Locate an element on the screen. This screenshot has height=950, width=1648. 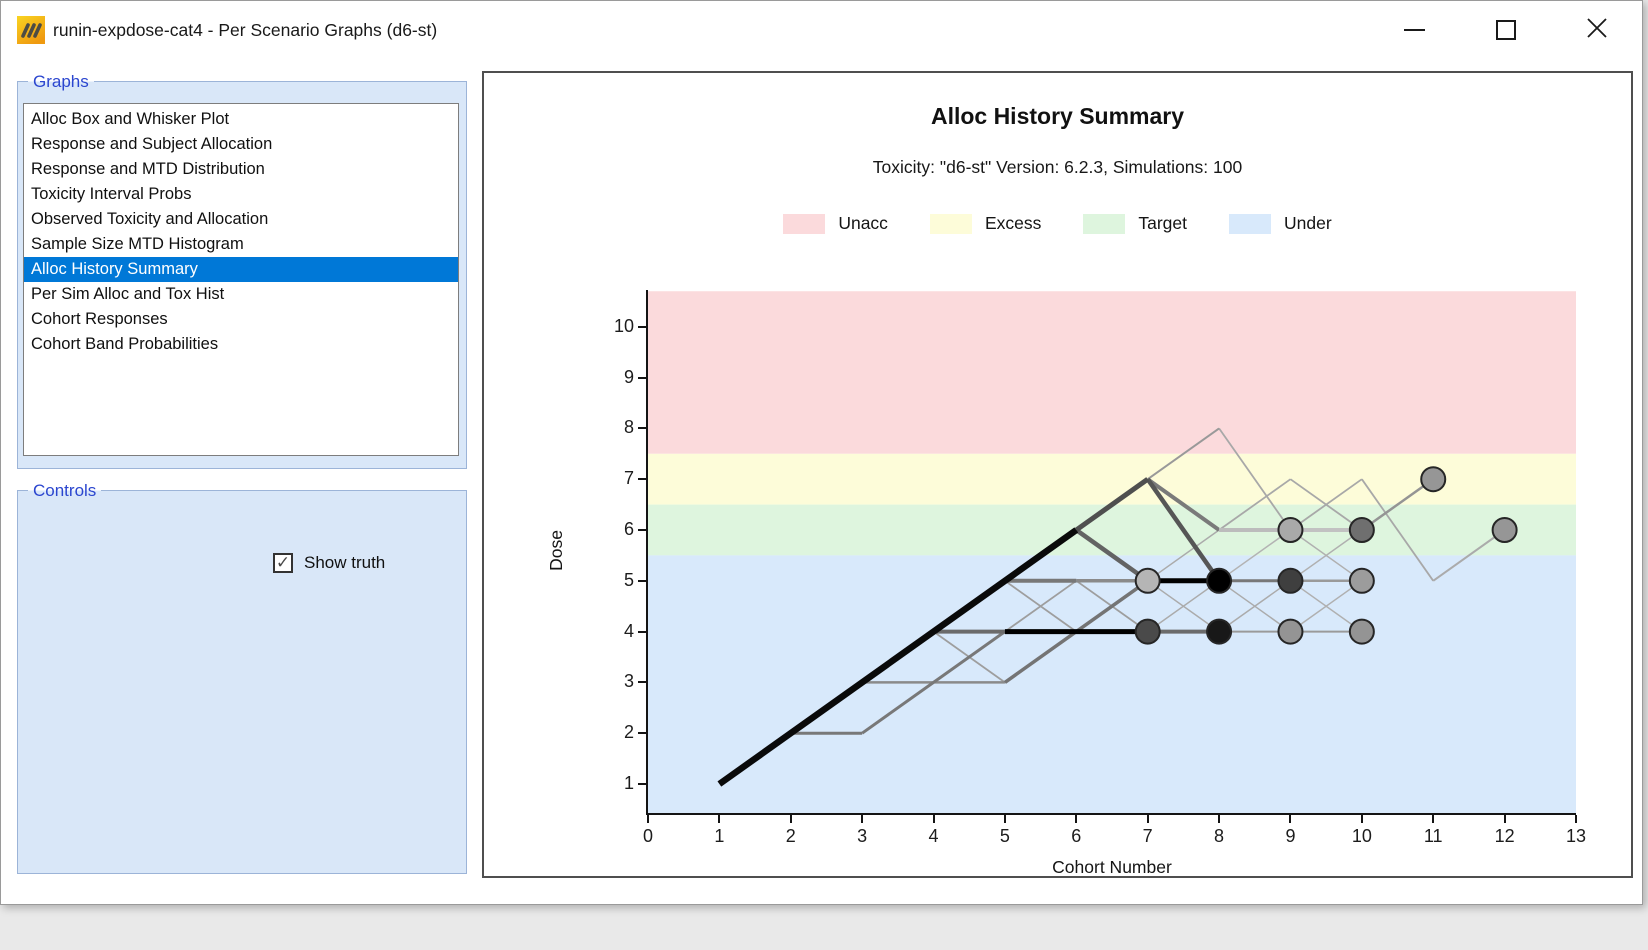
dose-band-target is located at coordinates (1112, 530).